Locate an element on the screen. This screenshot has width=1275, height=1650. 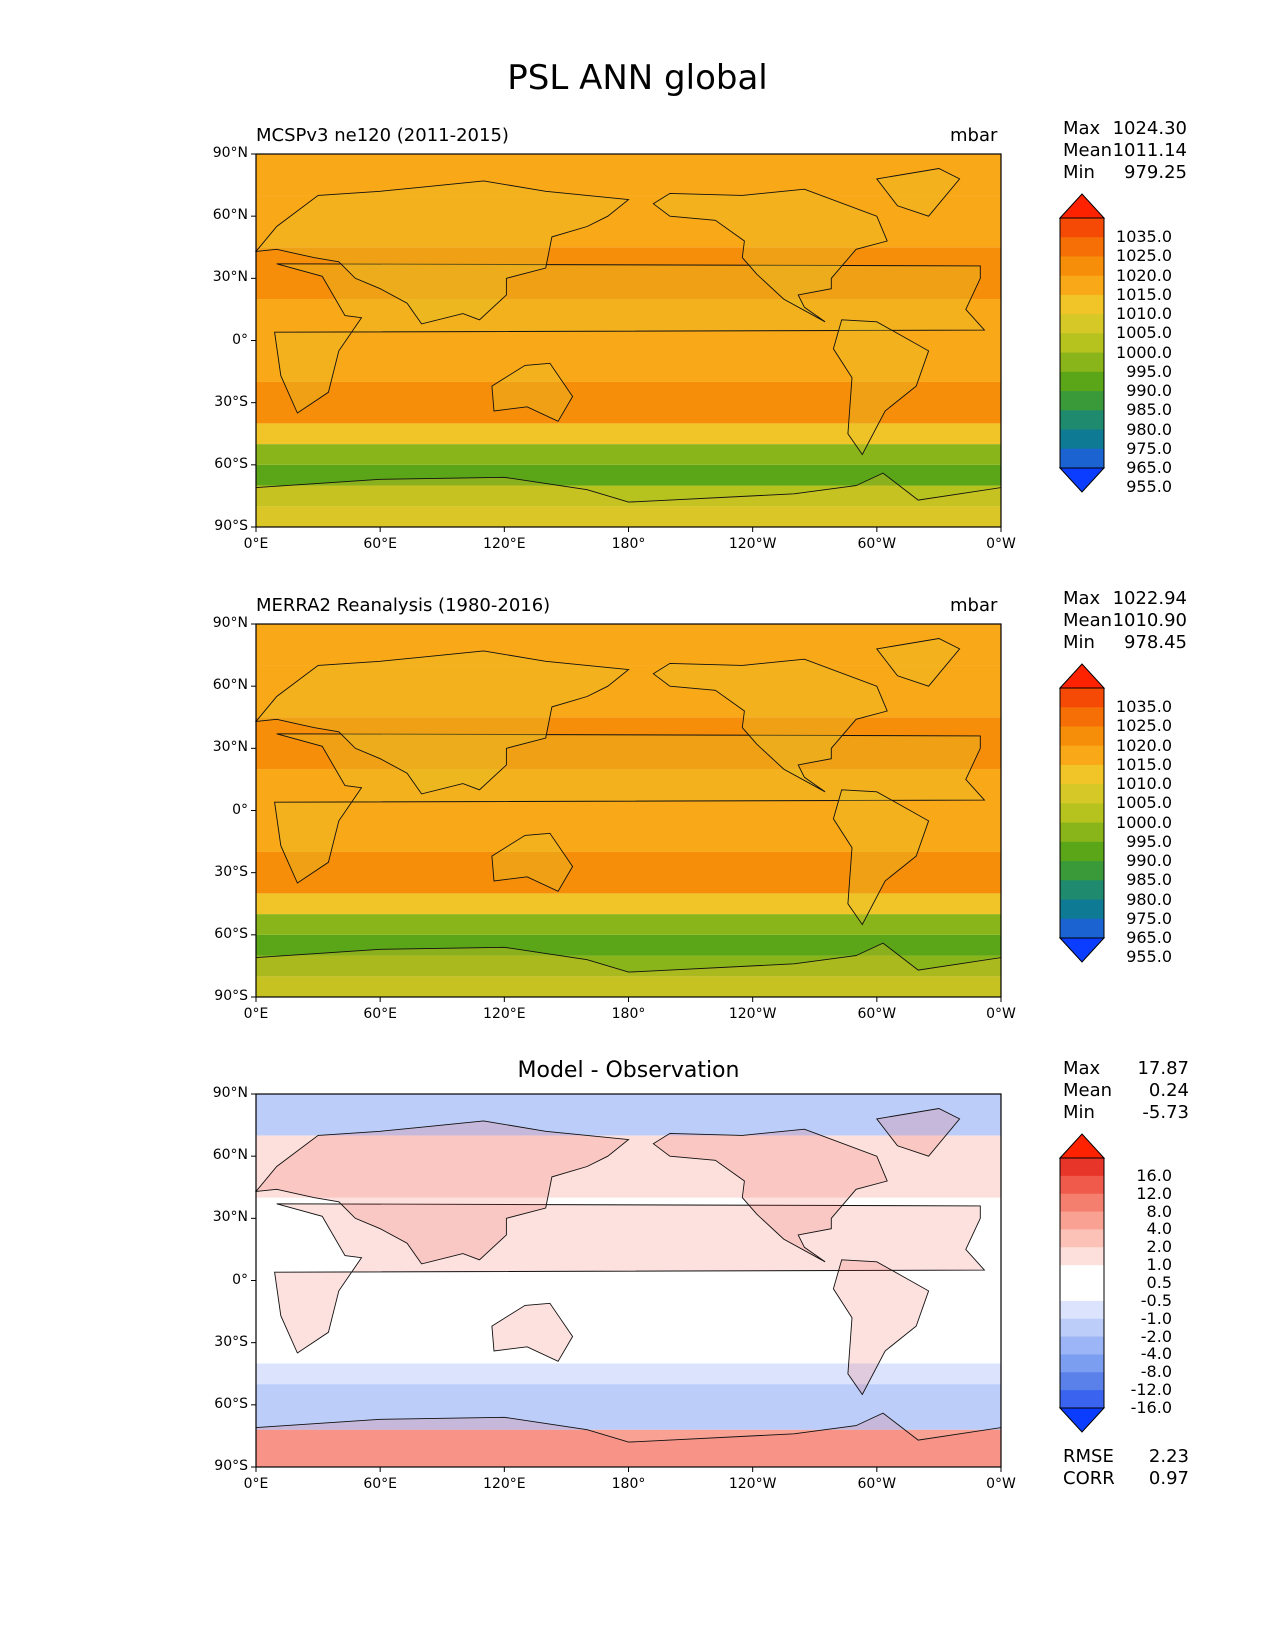
colorbar-tick-label: 965.0 is located at coordinates (1149, 937).